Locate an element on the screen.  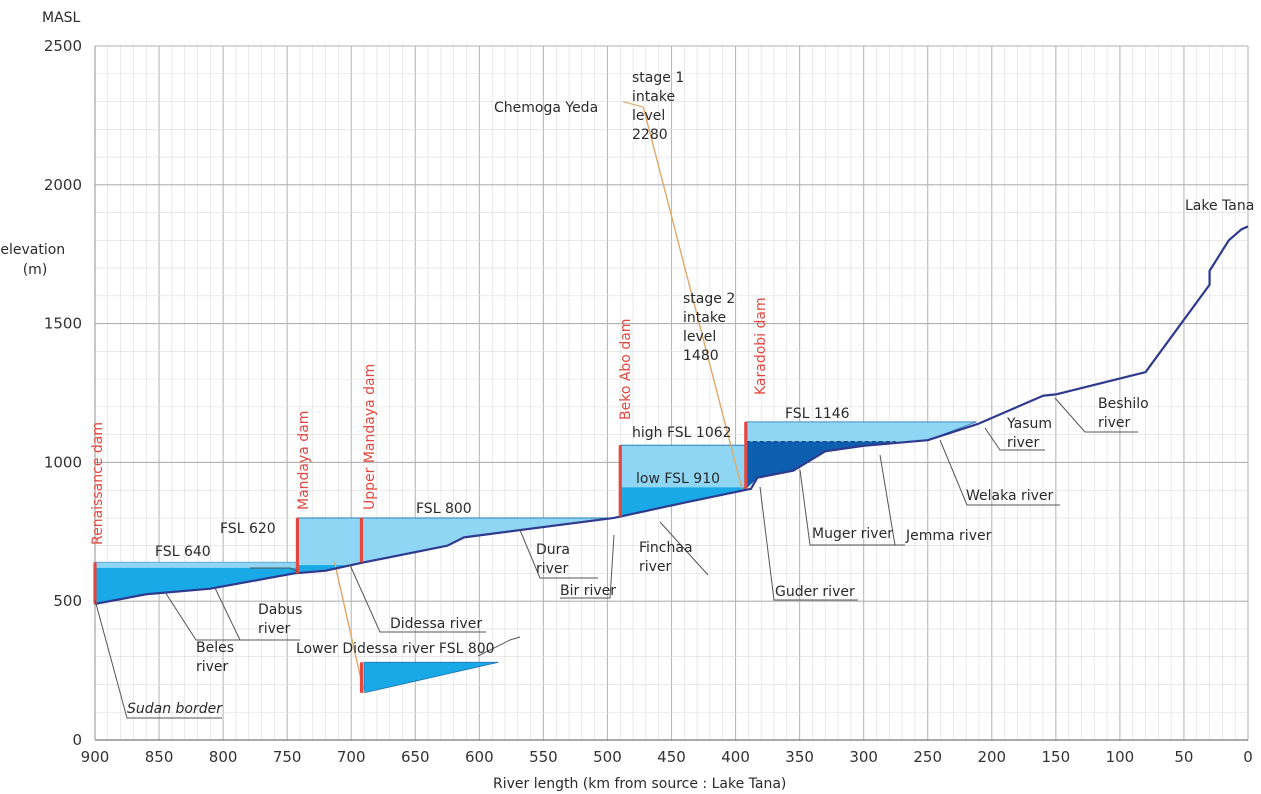
label-tributary: Bir river is located at coordinates (588, 591).